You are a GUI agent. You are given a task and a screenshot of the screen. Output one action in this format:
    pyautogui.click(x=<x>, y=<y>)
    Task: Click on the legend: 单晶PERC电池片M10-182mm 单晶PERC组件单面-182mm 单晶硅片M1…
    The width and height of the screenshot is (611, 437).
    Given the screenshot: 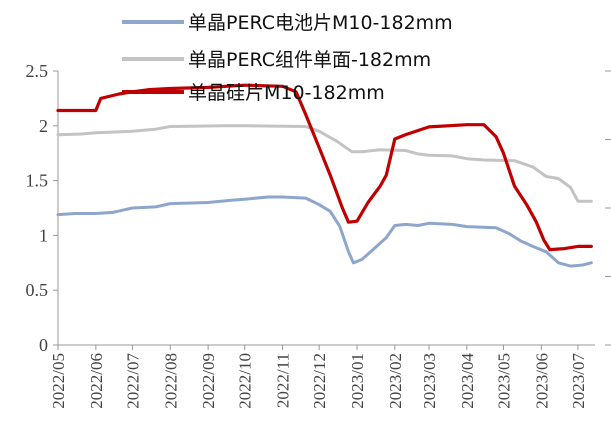 What is the action you would take?
    pyautogui.click(x=287, y=58)
    